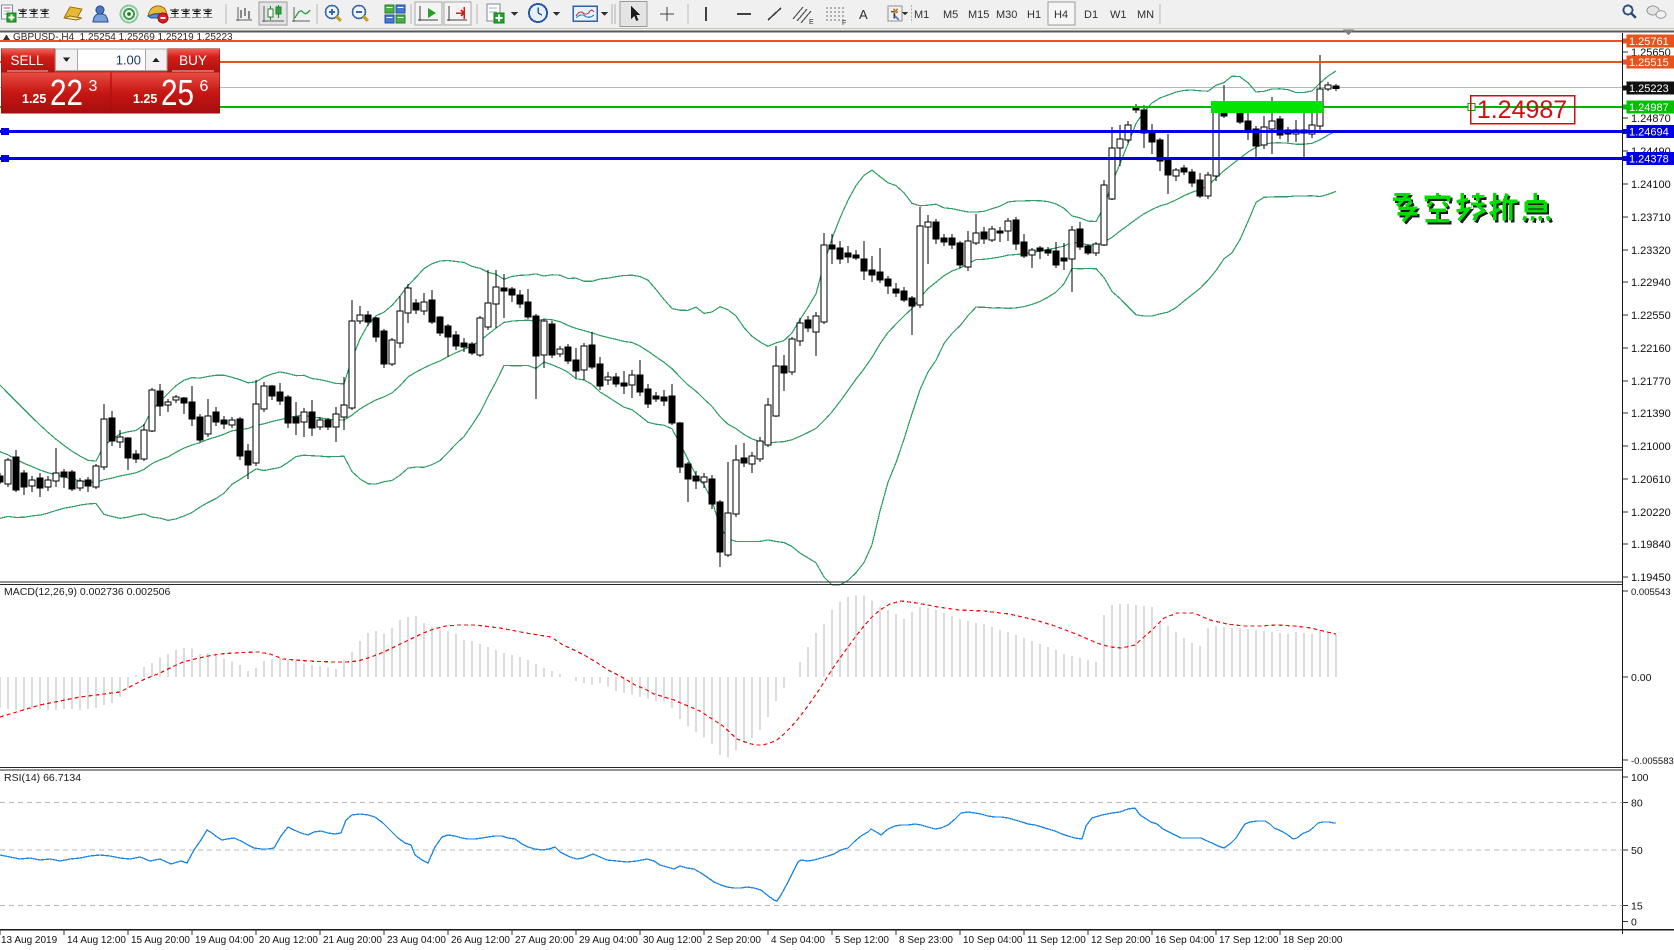 This screenshot has width=1674, height=950. I want to click on svg-text: 1.20220, so click(1651, 513).